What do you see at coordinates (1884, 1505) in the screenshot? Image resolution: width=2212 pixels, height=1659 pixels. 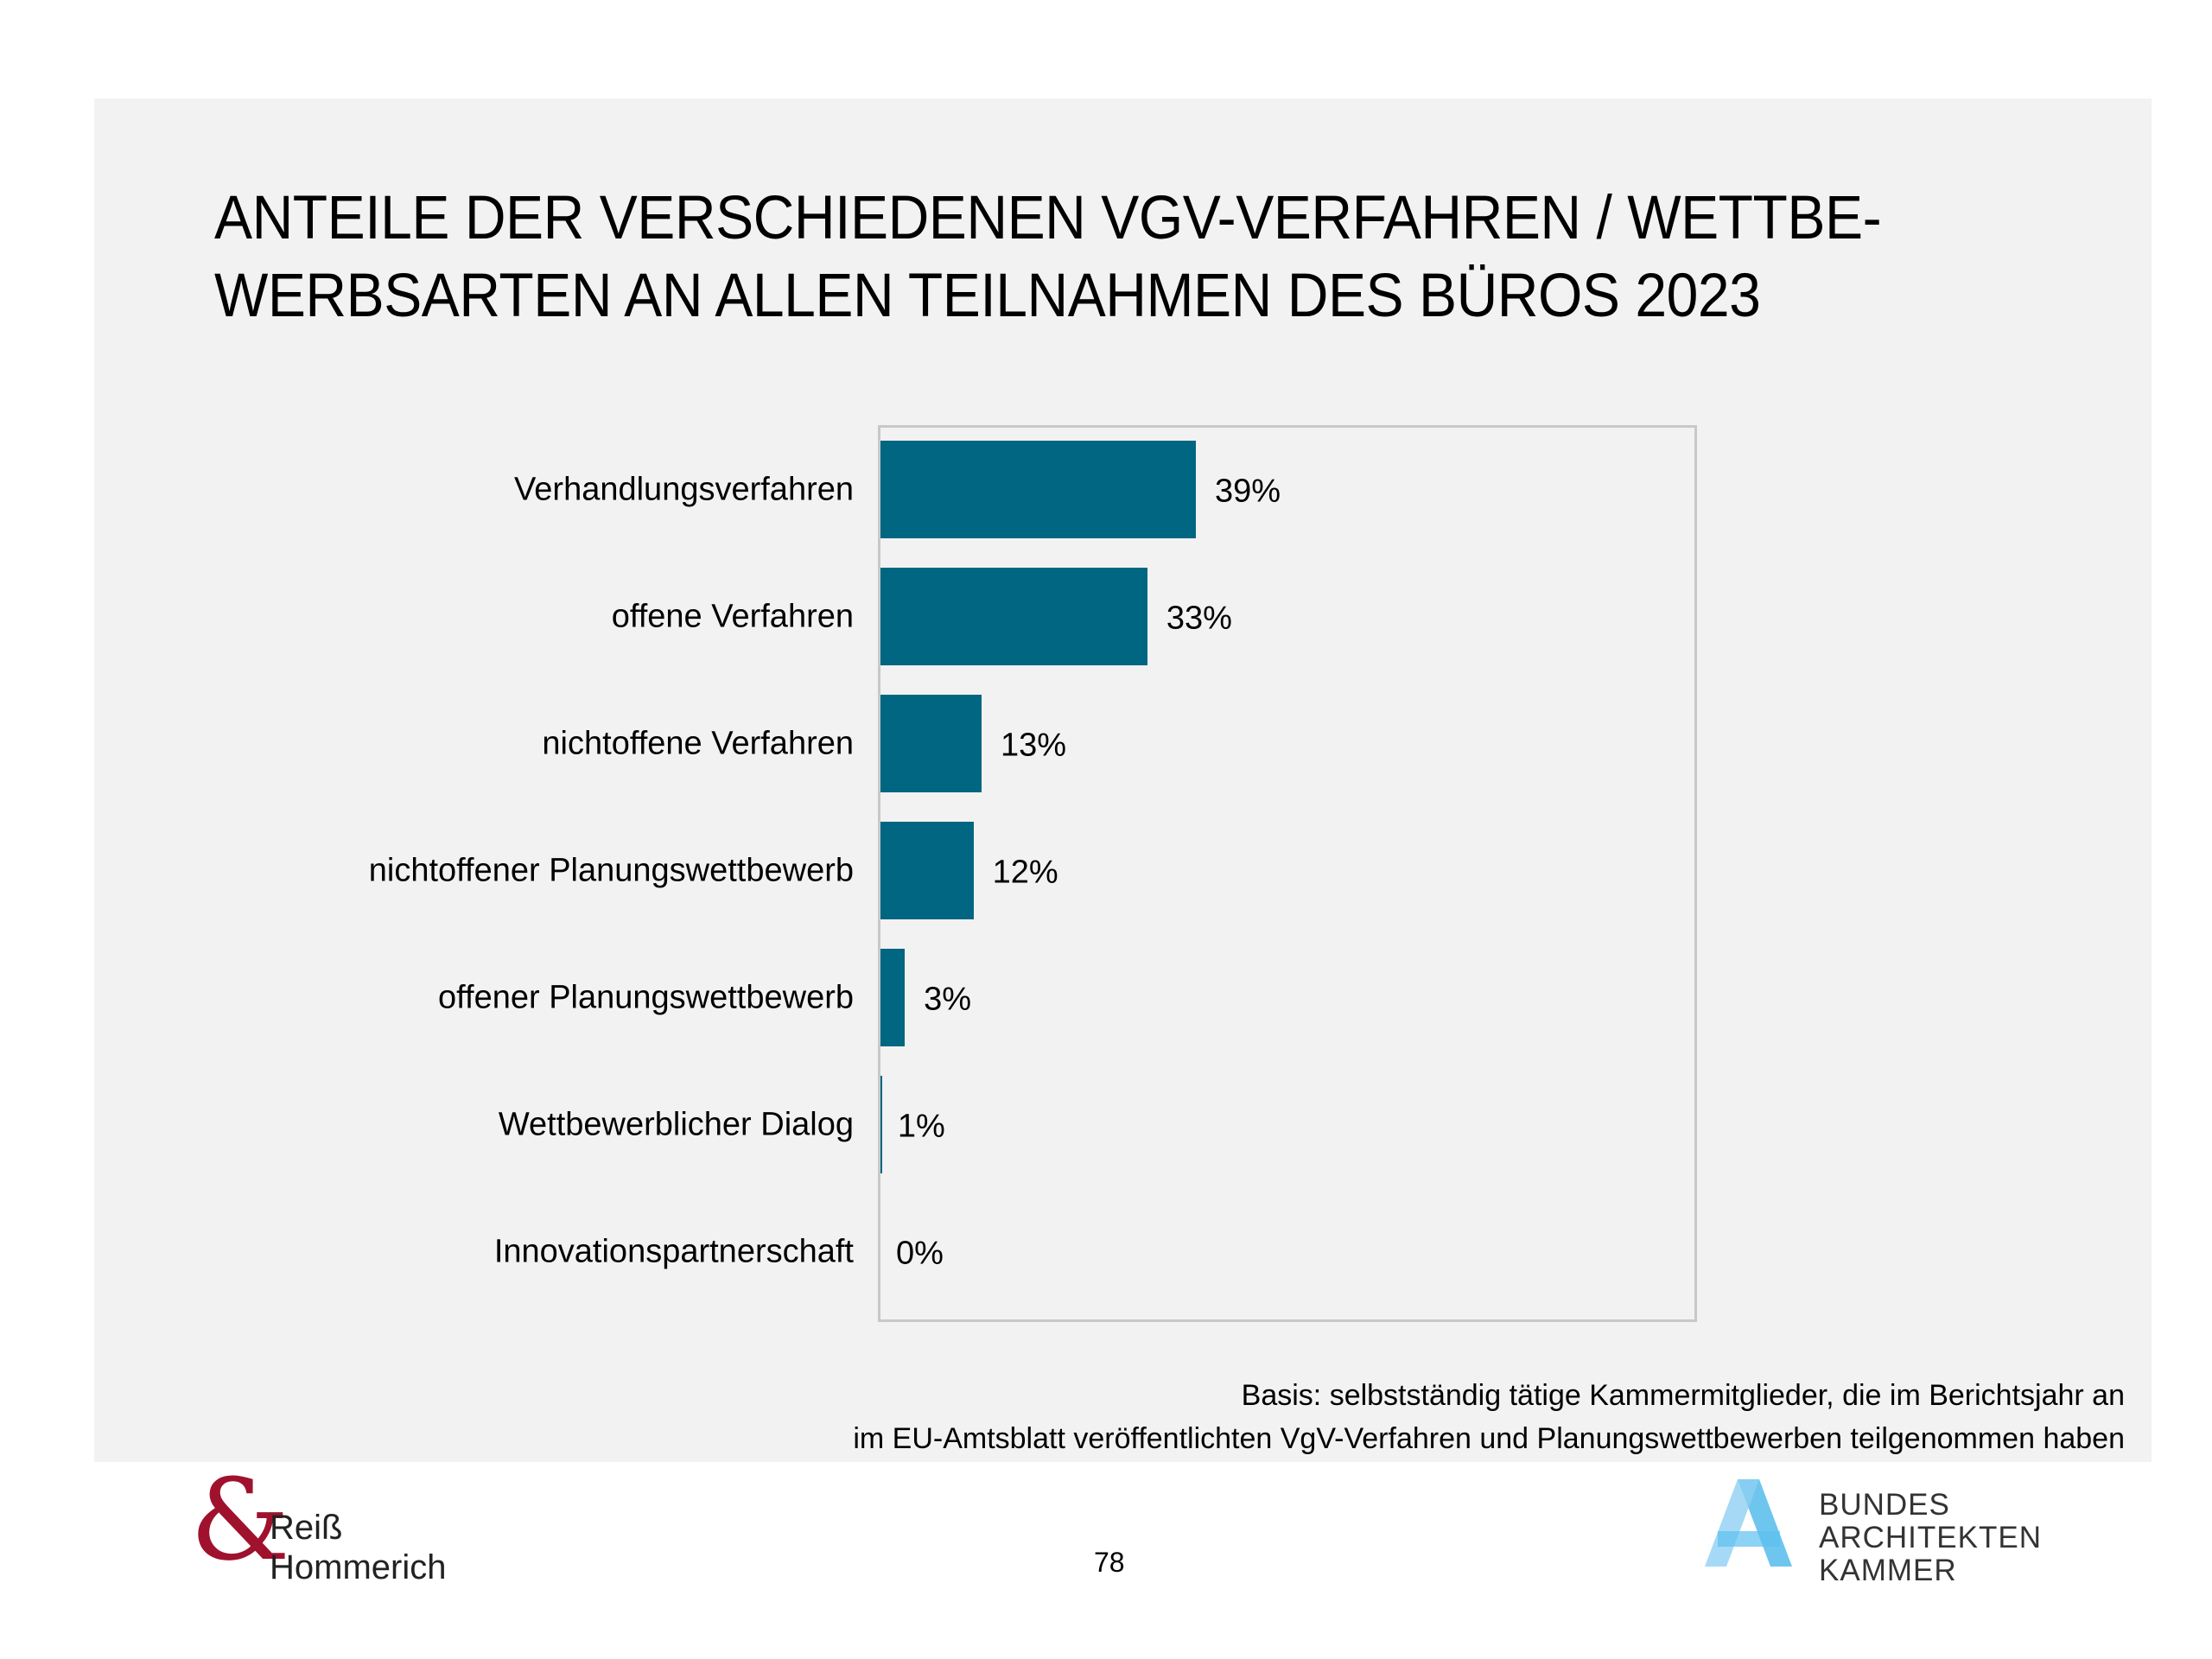 I see `logo-text-bundes: BUNDES` at bounding box center [1884, 1505].